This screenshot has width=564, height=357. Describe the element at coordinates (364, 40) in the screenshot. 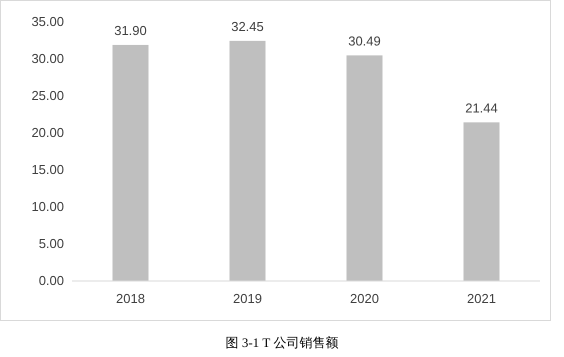

I see `data-label: 30.49` at that location.